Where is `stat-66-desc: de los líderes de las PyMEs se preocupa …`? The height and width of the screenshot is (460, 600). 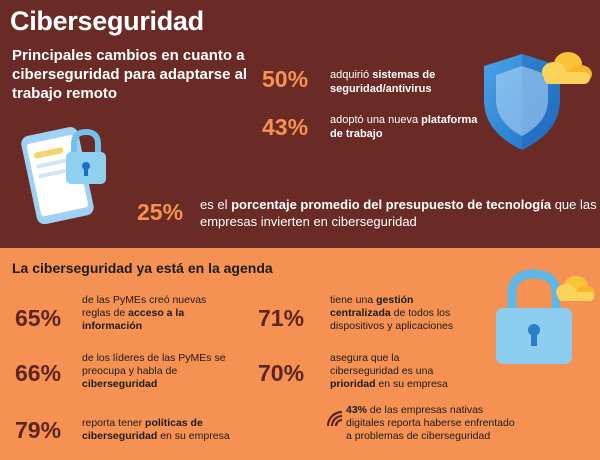
stat-66-desc: de los líderes de las PyMEs se preocupa … is located at coordinates (154, 371).